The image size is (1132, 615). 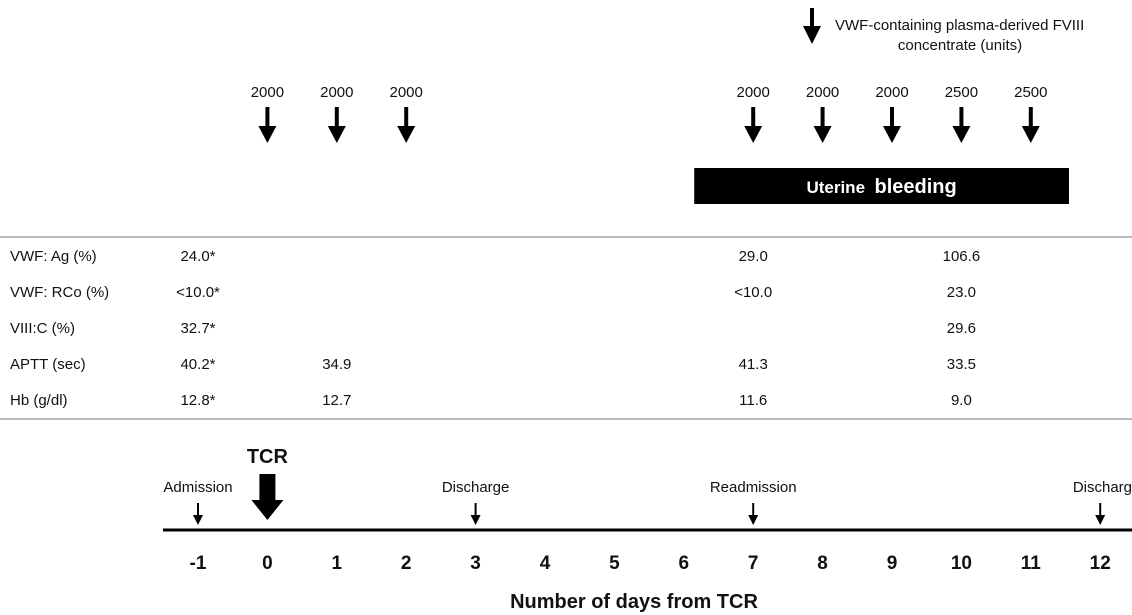 I want to click on bleeding-bar-rect, so click(x=881, y=186).